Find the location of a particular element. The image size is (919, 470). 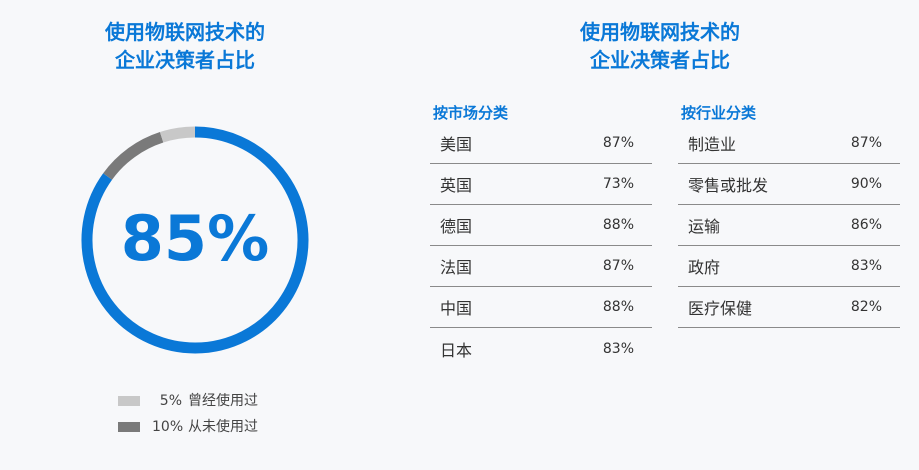

industry-header: 按行业分类 is located at coordinates (719, 113).